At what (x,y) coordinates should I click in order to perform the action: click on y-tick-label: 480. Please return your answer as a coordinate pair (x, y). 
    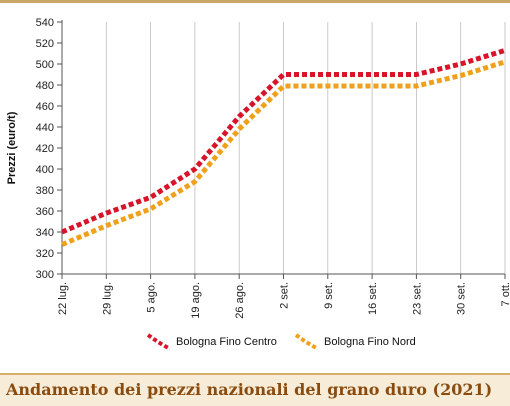
    Looking at the image, I should click on (45, 86).